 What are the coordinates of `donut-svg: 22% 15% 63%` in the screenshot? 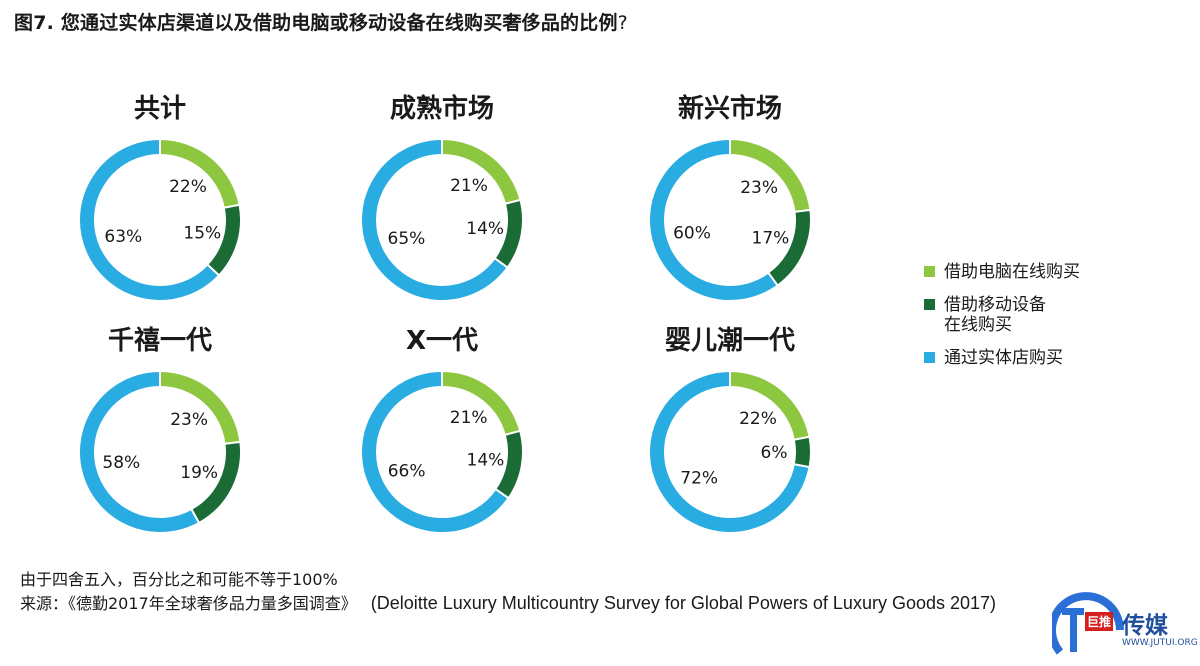 It's located at (160, 219).